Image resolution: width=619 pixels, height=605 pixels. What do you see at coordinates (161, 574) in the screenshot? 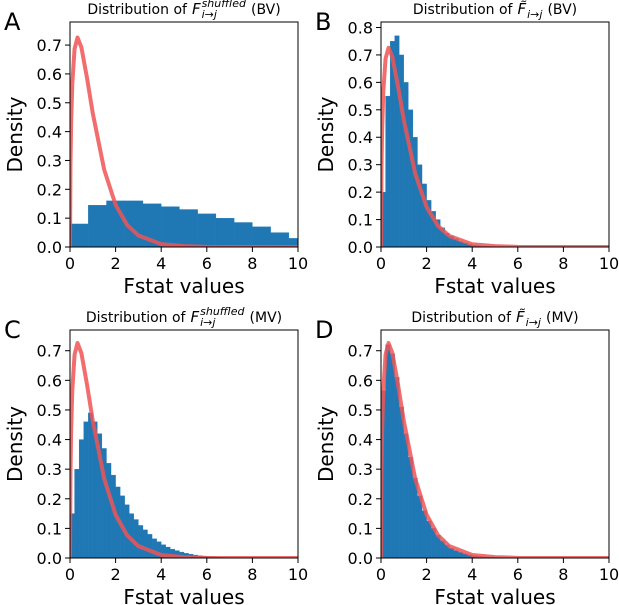
I see `x-tick-label: 4` at bounding box center [161, 574].